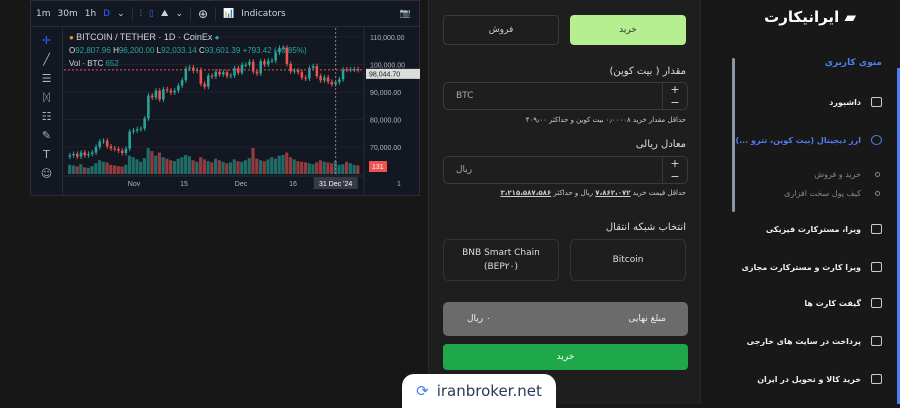 The image size is (900, 408). What do you see at coordinates (134, 184) in the screenshot?
I see `x-tick-label: Nov` at bounding box center [134, 184].